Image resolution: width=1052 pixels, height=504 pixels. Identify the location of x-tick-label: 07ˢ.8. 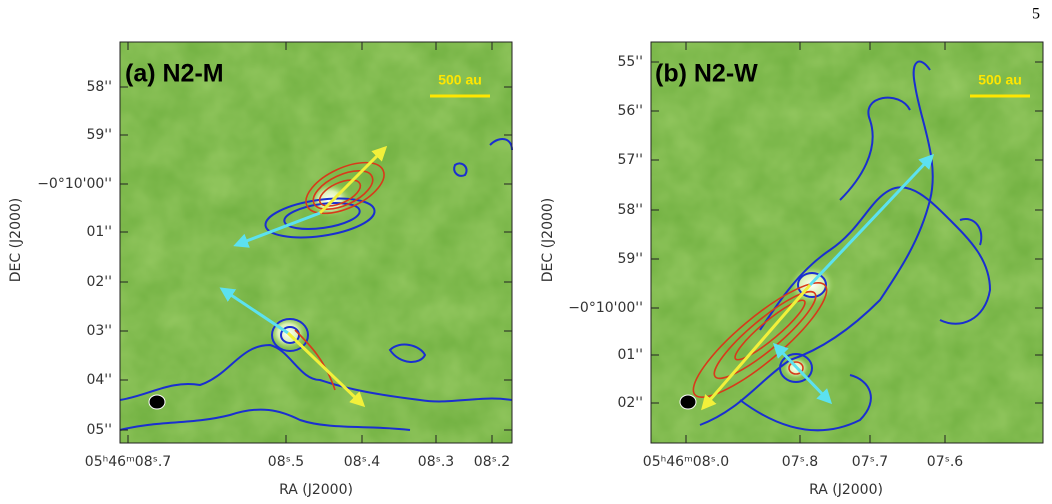
(800, 462).